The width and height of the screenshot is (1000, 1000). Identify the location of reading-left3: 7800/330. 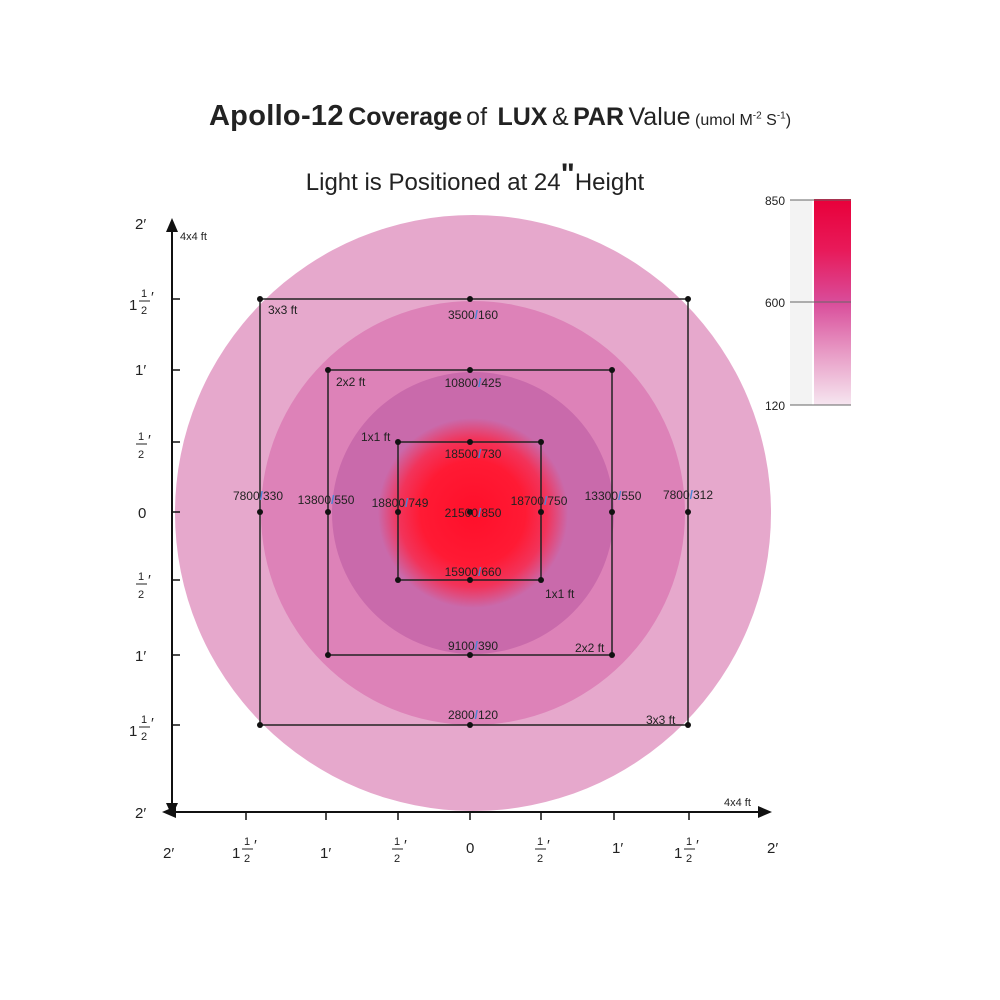
(258, 496).